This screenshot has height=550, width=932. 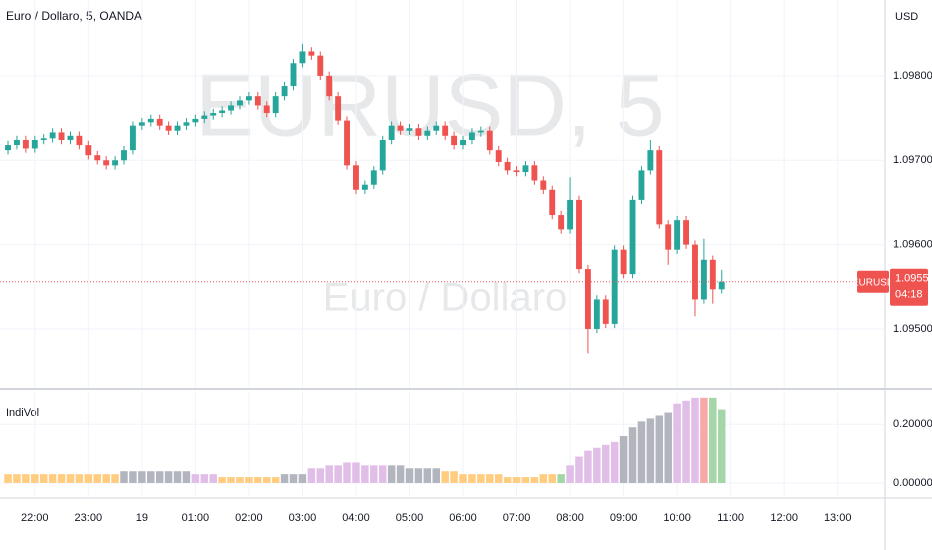 What do you see at coordinates (912, 424) in the screenshot?
I see `y-tick-label: 0.20000` at bounding box center [912, 424].